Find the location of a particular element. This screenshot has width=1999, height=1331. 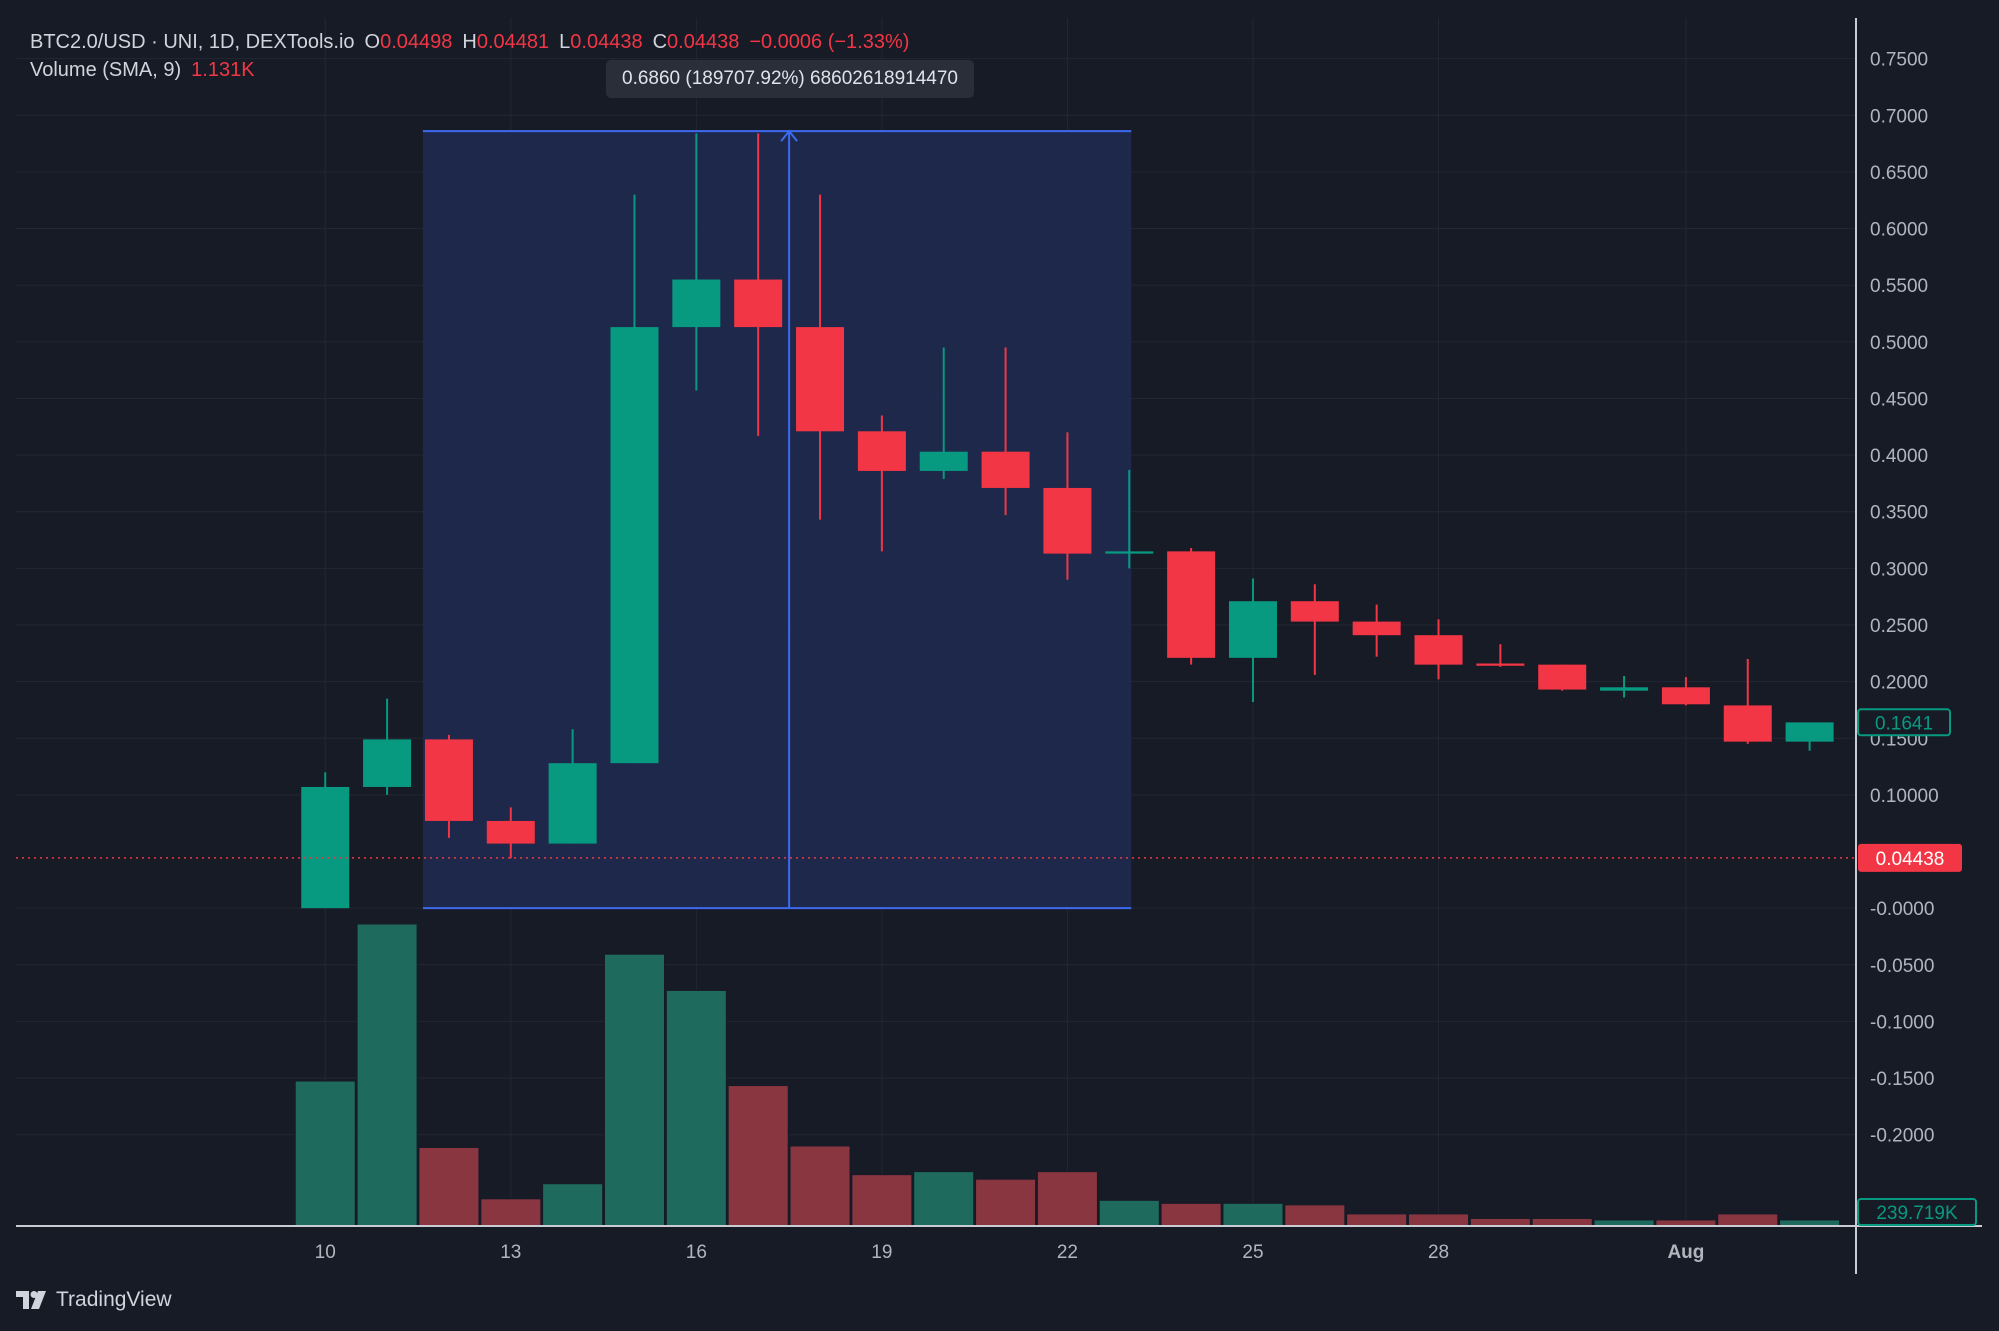

volume-tag is located at coordinates (1917, 1212).